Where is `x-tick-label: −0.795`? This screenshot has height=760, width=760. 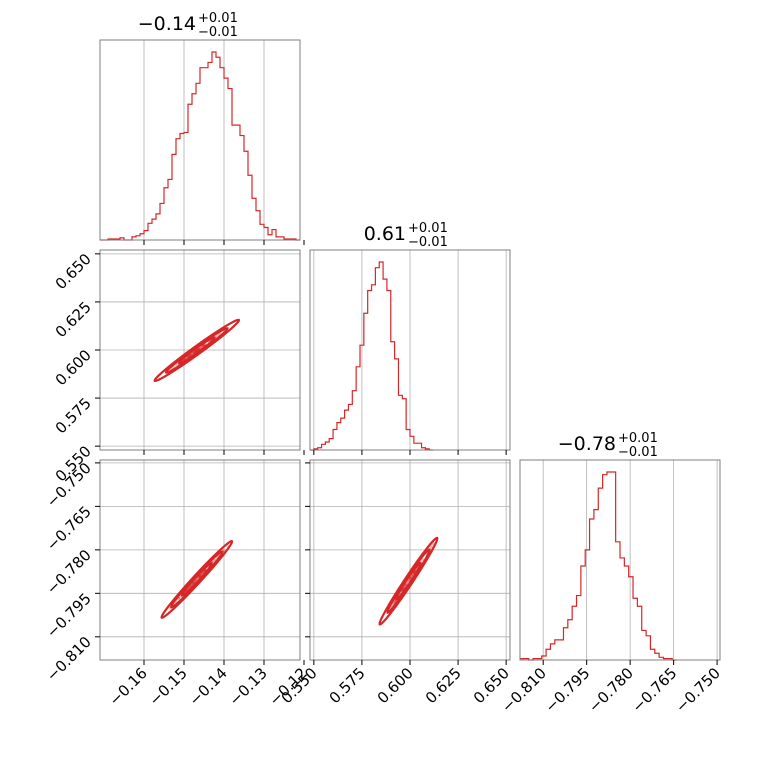
x-tick-label: −0.795 is located at coordinates (568, 690).